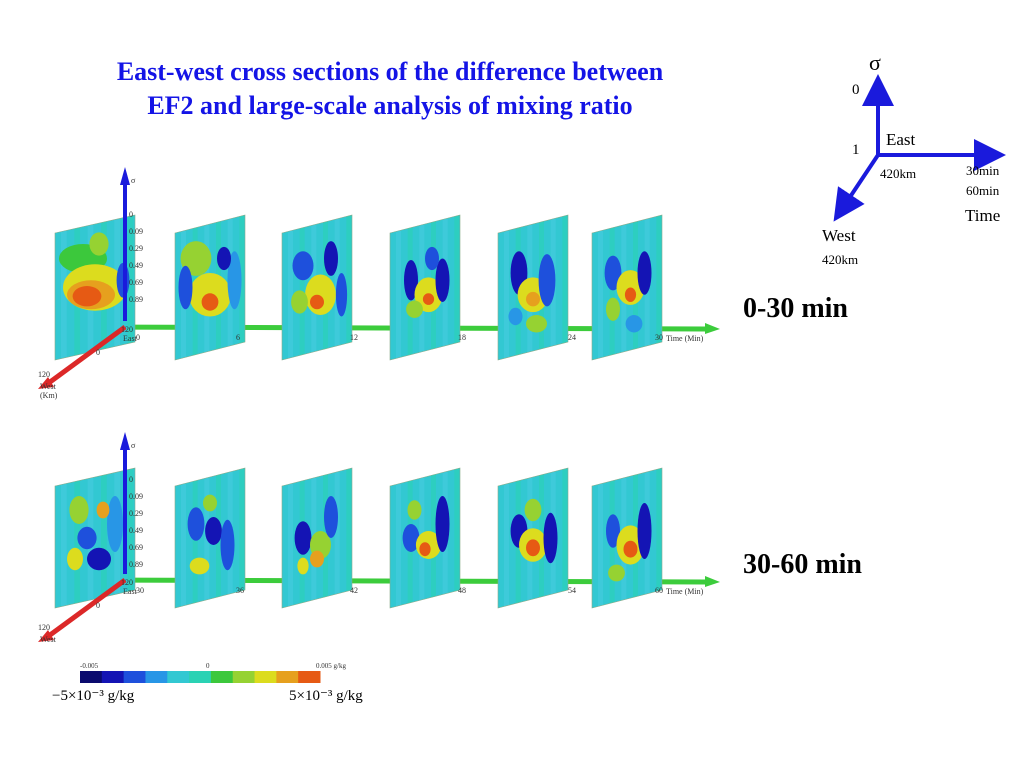 The height and width of the screenshot is (768, 1024). I want to click on panel2-sigma-tick-4: 0.69, so click(136, 547).